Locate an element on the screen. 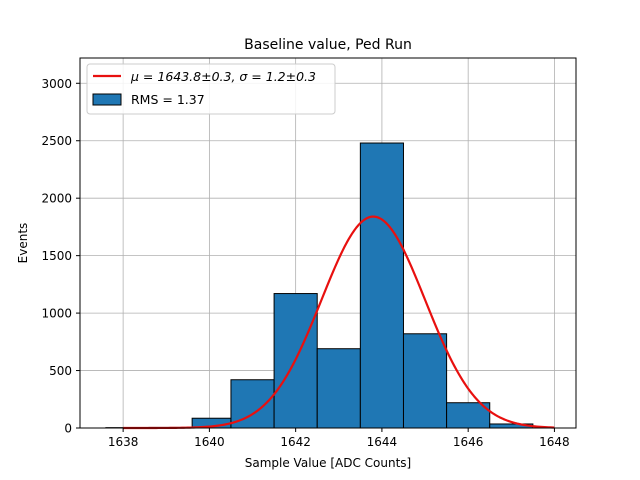 This screenshot has width=640, height=480. x-tick-label: 1648 is located at coordinates (554, 442).